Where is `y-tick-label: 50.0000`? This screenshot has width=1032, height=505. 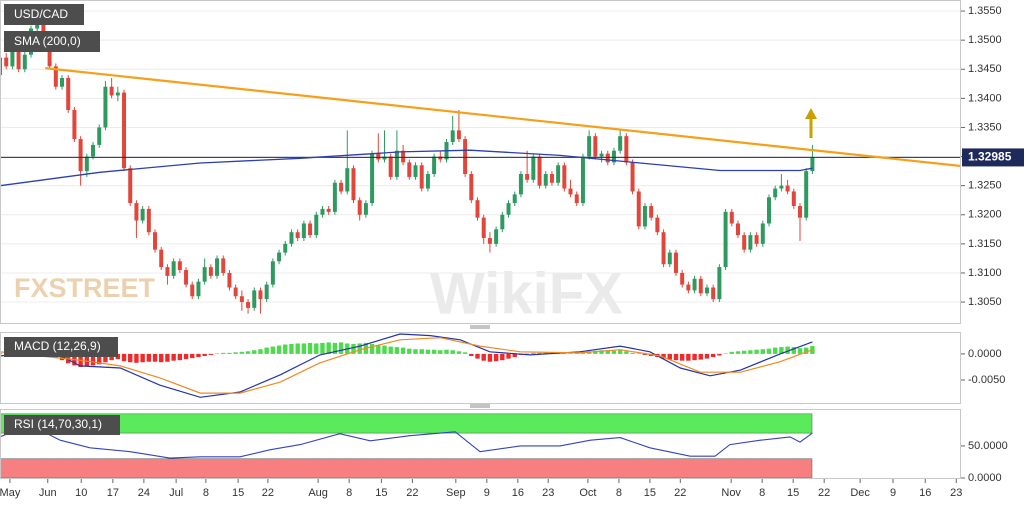
y-tick-label: 50.0000 is located at coordinates (988, 446).